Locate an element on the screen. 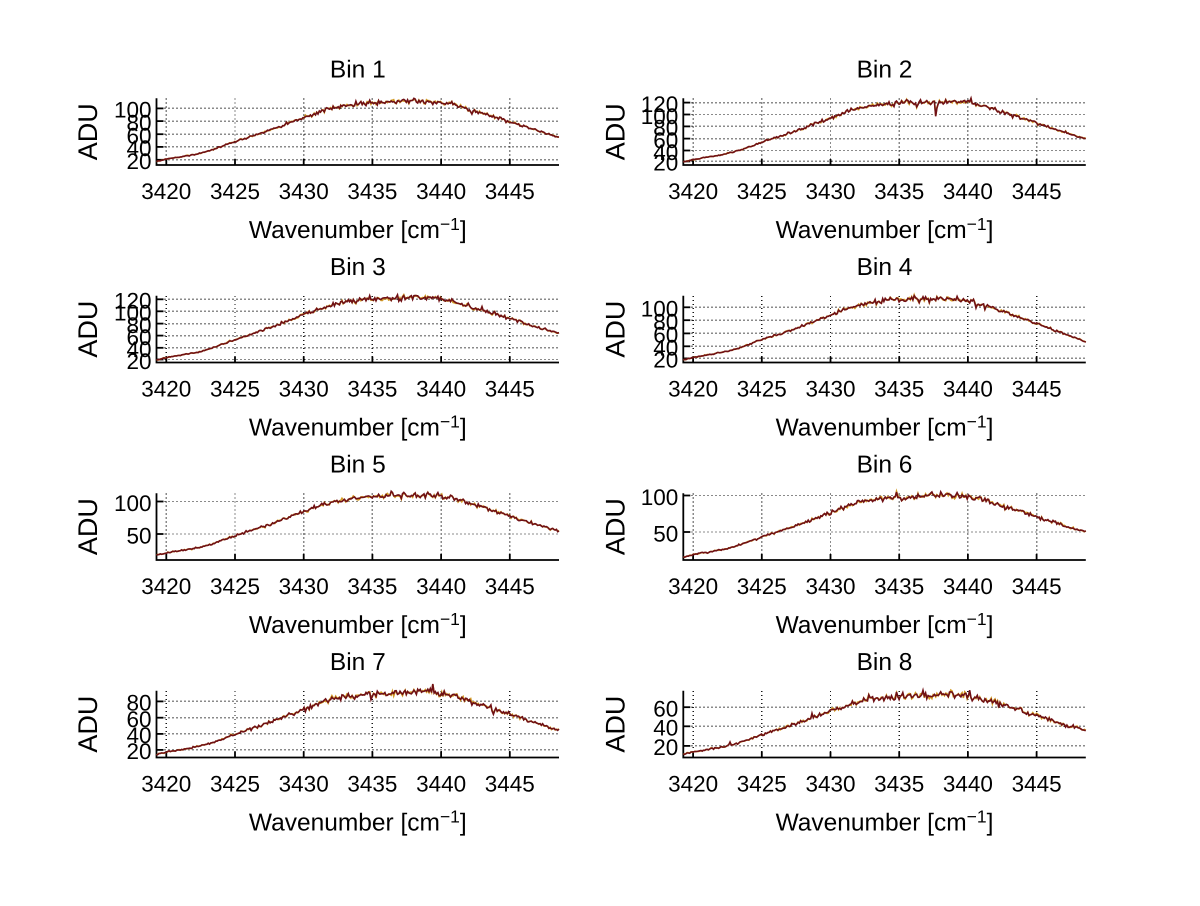  svg-text: Bin 5 is located at coordinates (358, 465).